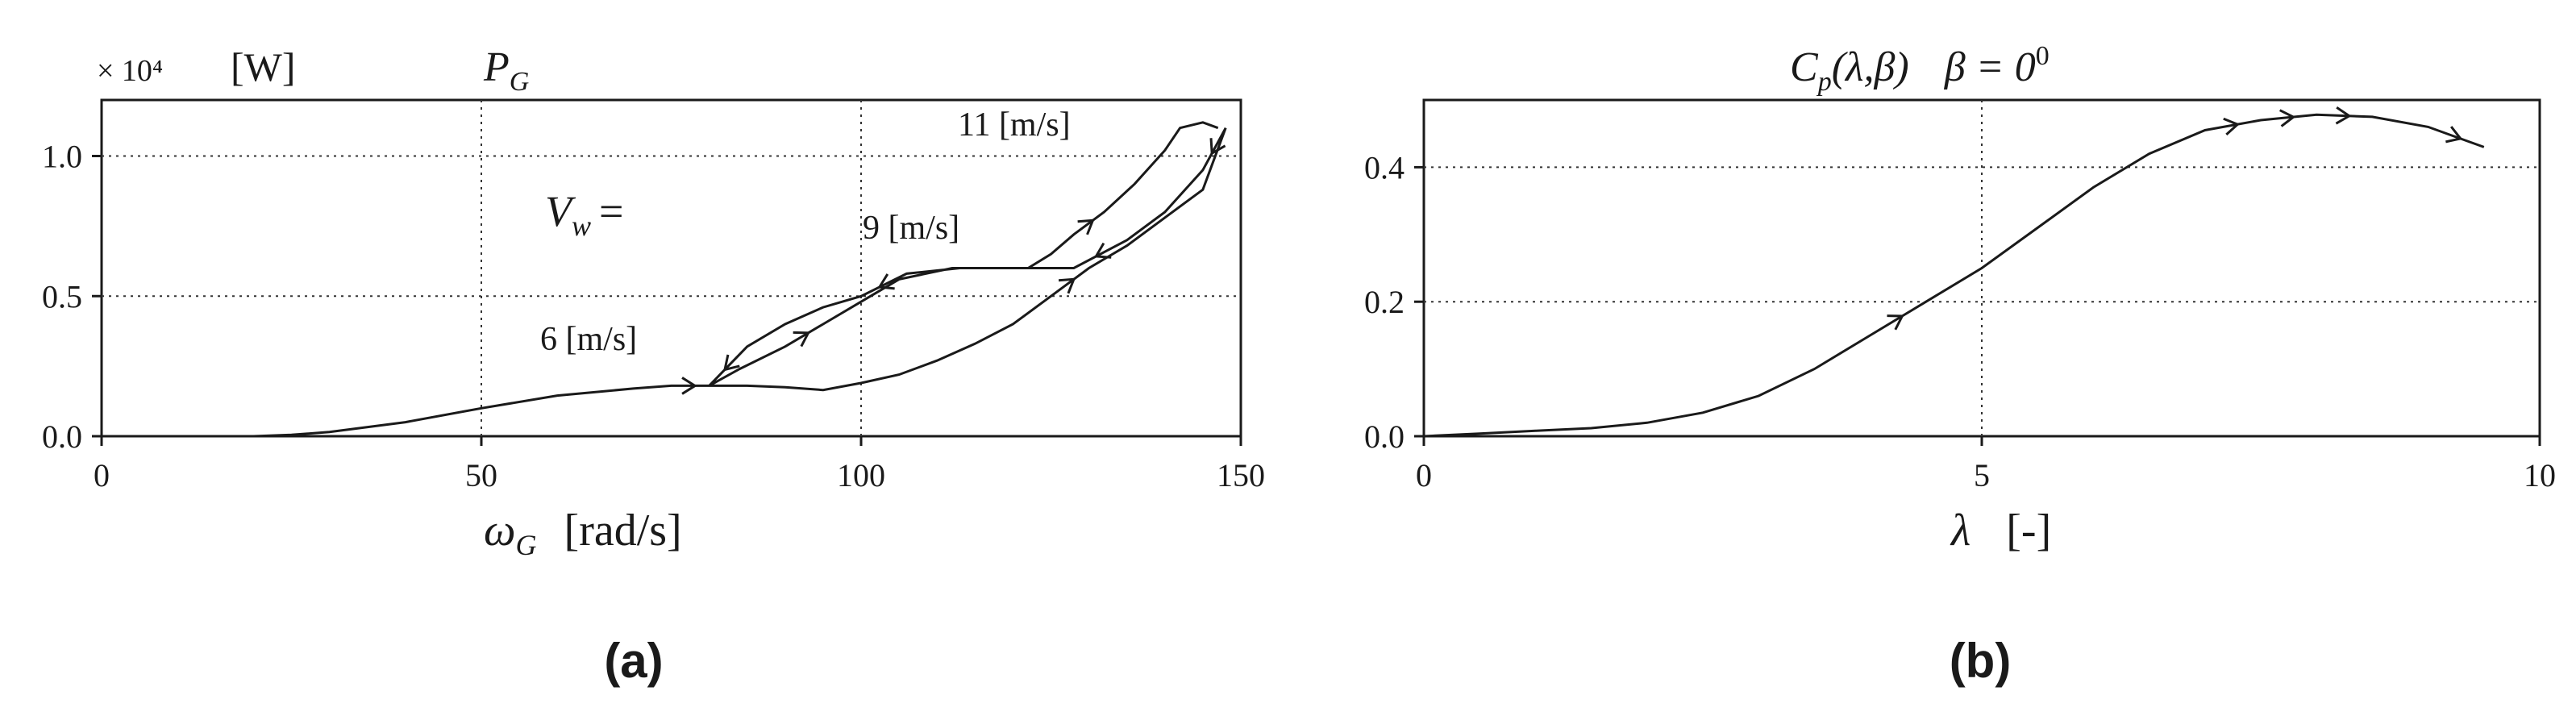  I want to click on chart-b-title-c: C, so click(1805, 67).